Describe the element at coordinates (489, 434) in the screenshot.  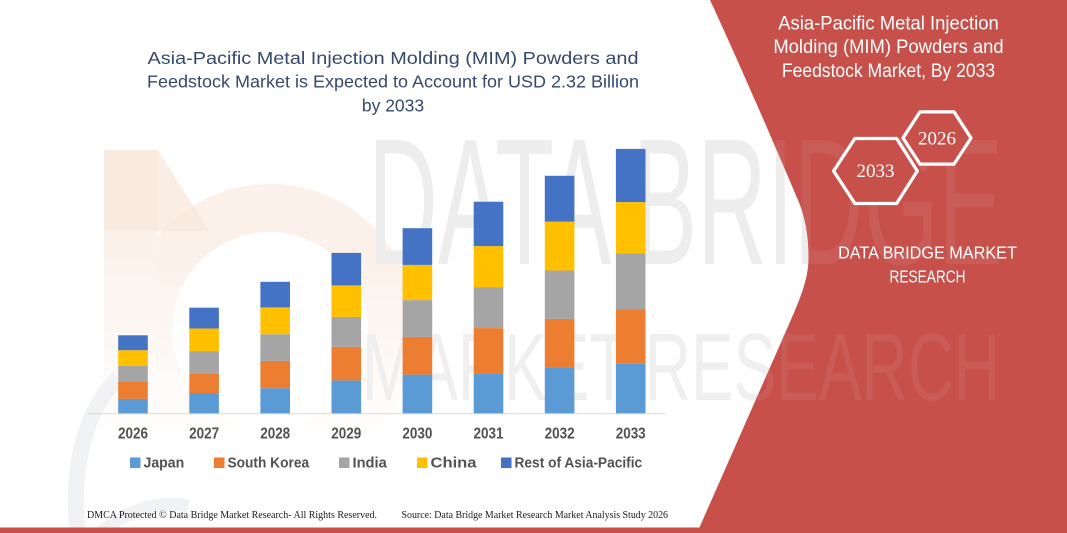
I see `svg-text: 2031` at that location.